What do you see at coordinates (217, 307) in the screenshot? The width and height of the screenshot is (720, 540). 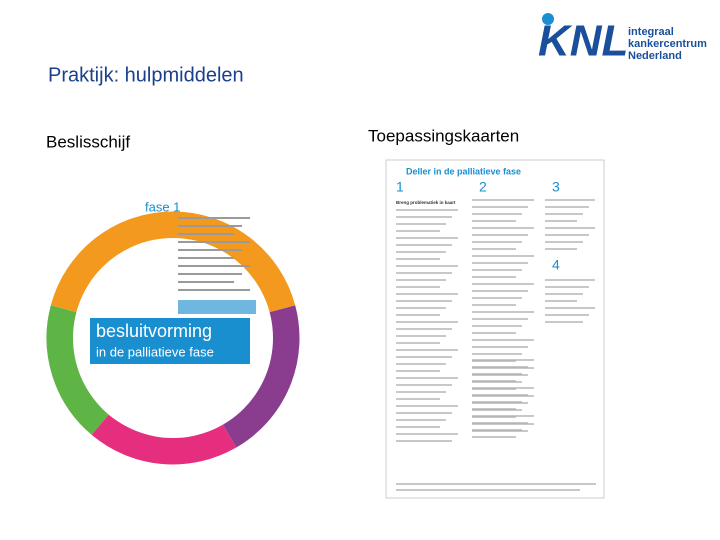 I see `info-box` at bounding box center [217, 307].